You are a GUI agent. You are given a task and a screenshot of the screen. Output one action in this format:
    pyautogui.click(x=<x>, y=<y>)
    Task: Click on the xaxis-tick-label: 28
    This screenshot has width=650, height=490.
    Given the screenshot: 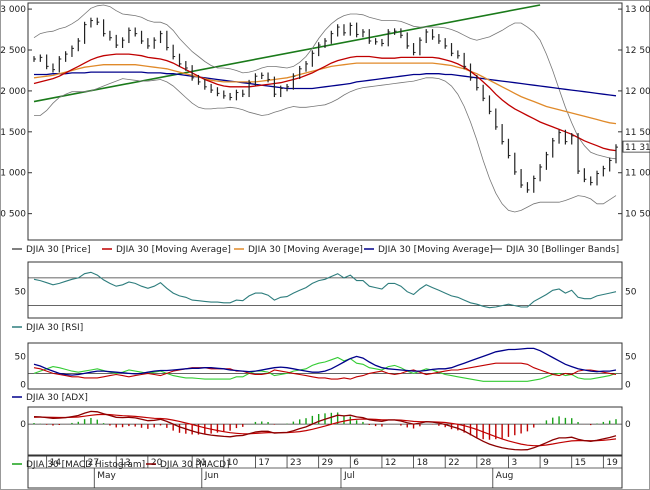 What is the action you would take?
    pyautogui.click(x=486, y=463)
    